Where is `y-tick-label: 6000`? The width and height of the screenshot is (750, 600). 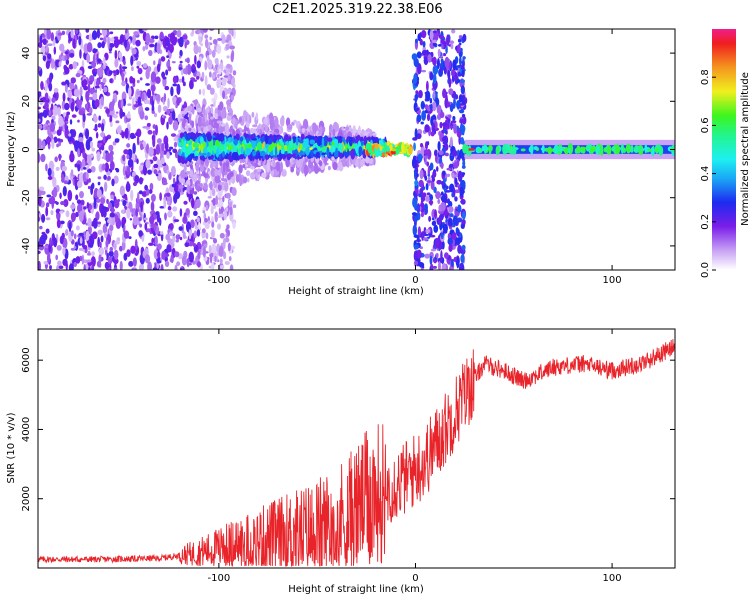 y-tick-label: 6000 is located at coordinates (26, 359).